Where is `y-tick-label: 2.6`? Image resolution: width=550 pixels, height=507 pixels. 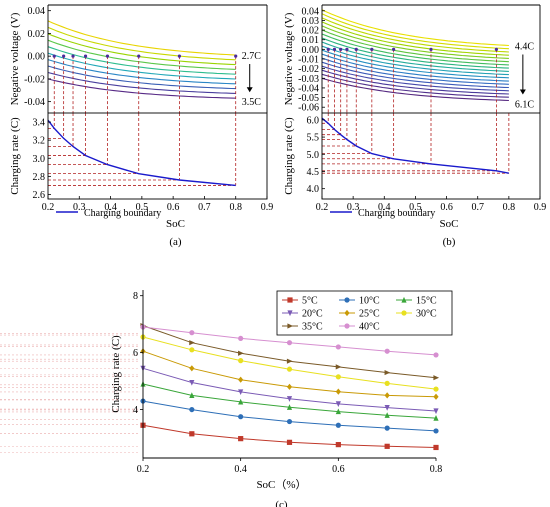 y-tick-label: 2.6 is located at coordinates (39, 195).